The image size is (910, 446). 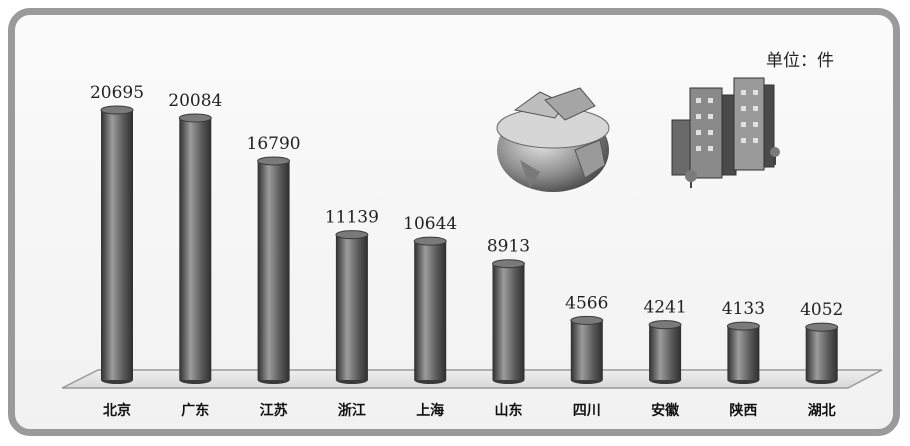 What do you see at coordinates (195, 101) in the screenshot?
I see `bar-value-label: 20084` at bounding box center [195, 101].